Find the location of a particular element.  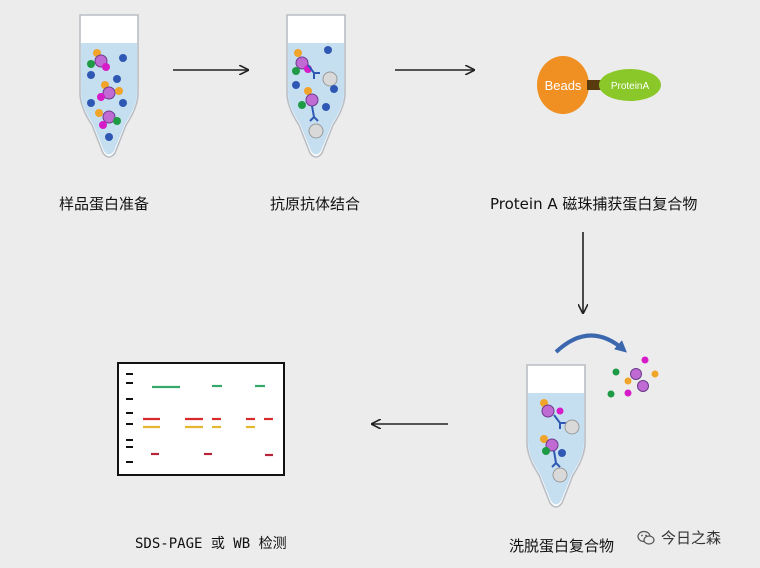

step1-label: 样品蛋白准备 is located at coordinates (104, 204).